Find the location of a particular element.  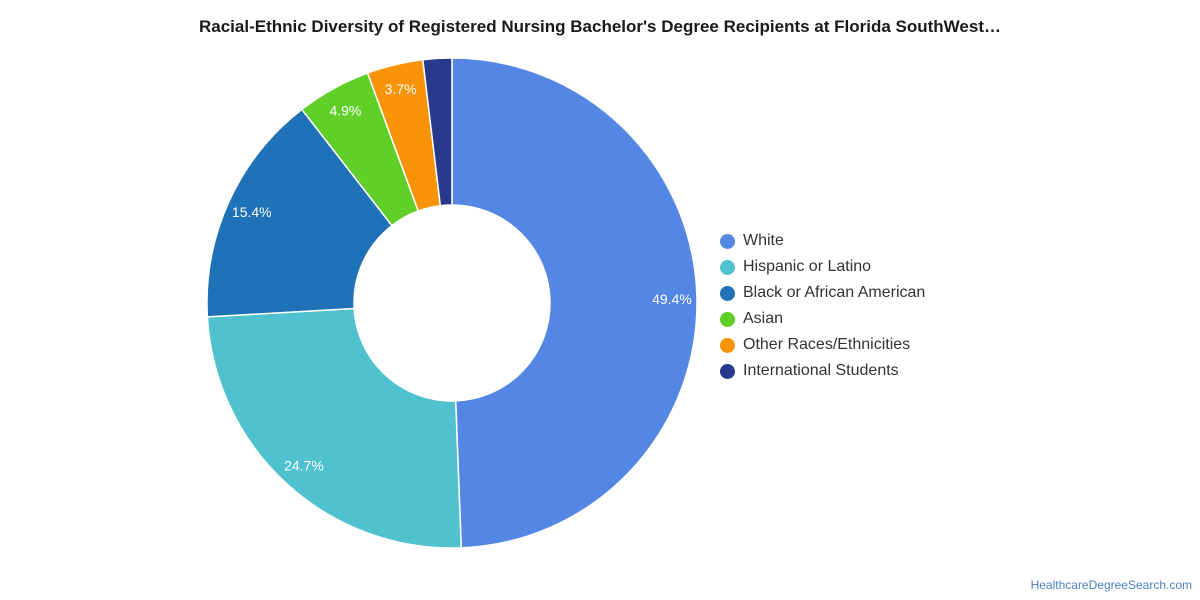

legend-item-hispanic-or-latino: Hispanic or Latino is located at coordinates (822, 267).